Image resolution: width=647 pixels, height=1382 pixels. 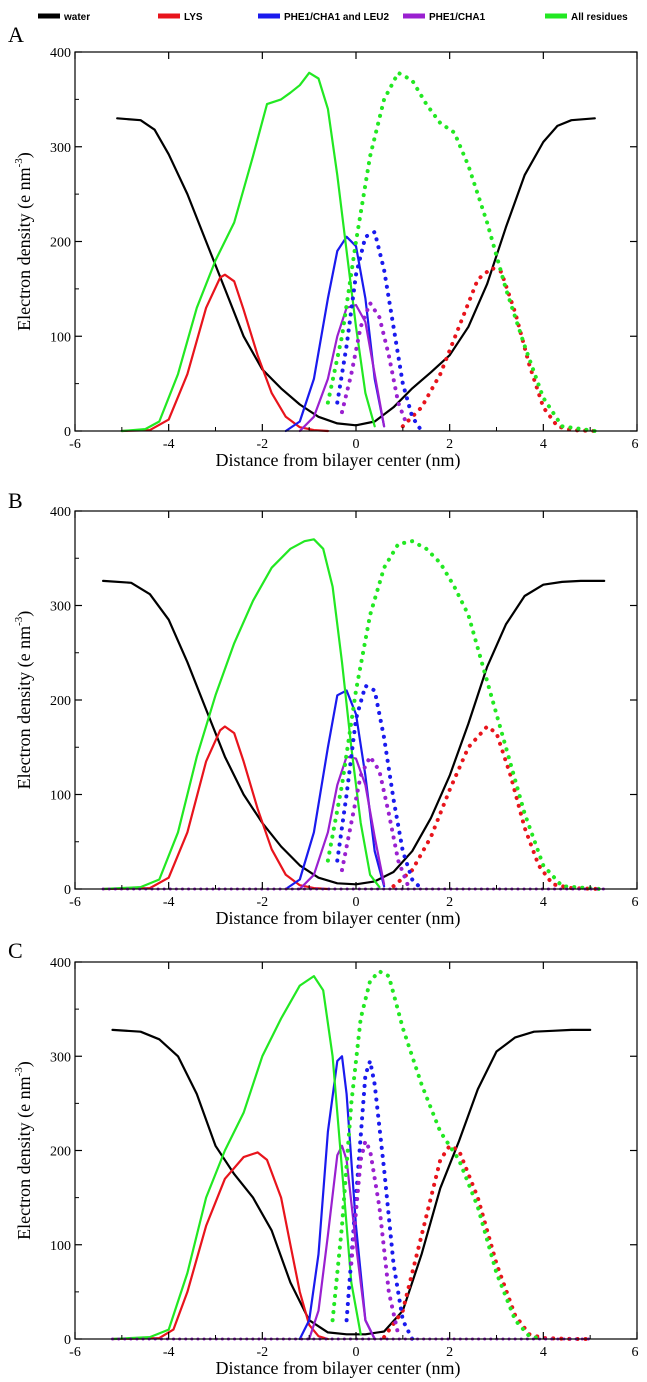 What do you see at coordinates (76, 17) in the screenshot?
I see `legend-label: water` at bounding box center [76, 17].